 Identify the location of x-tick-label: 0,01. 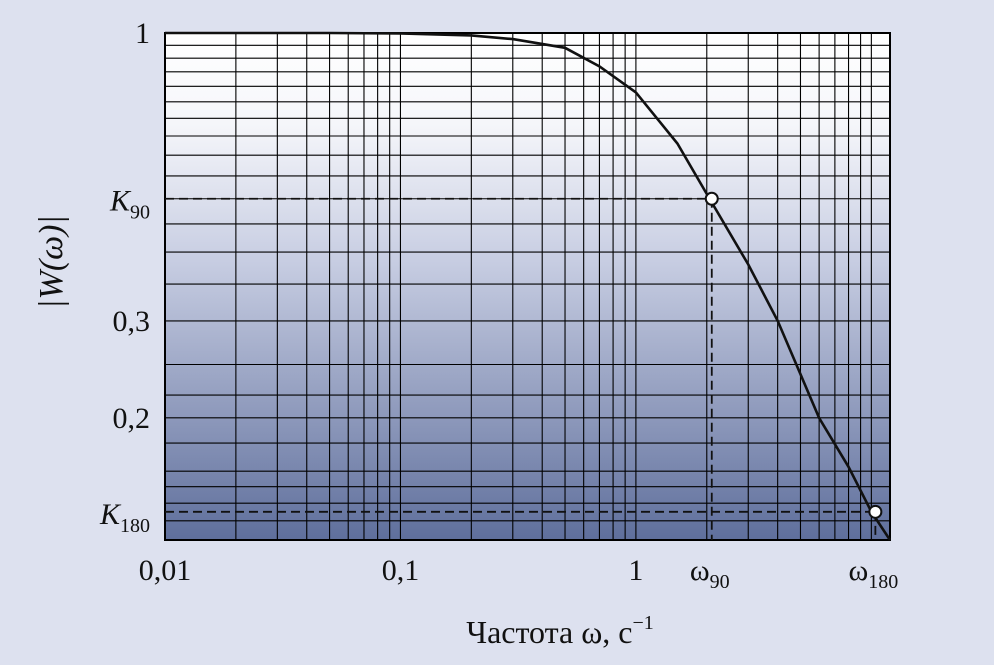
(165, 570).